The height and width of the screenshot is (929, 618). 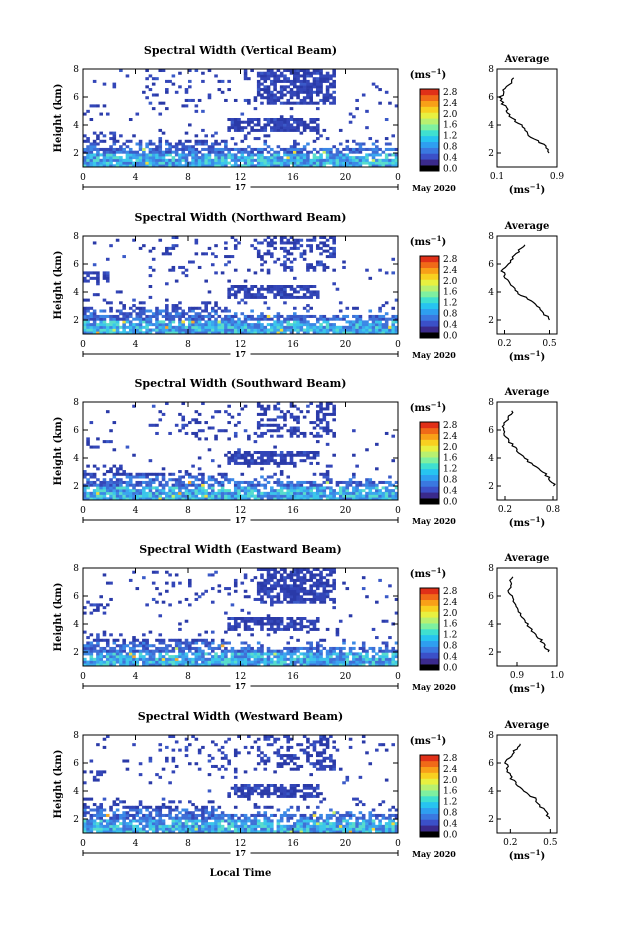 I want to click on colorbar-frame, so click(x=429, y=130).